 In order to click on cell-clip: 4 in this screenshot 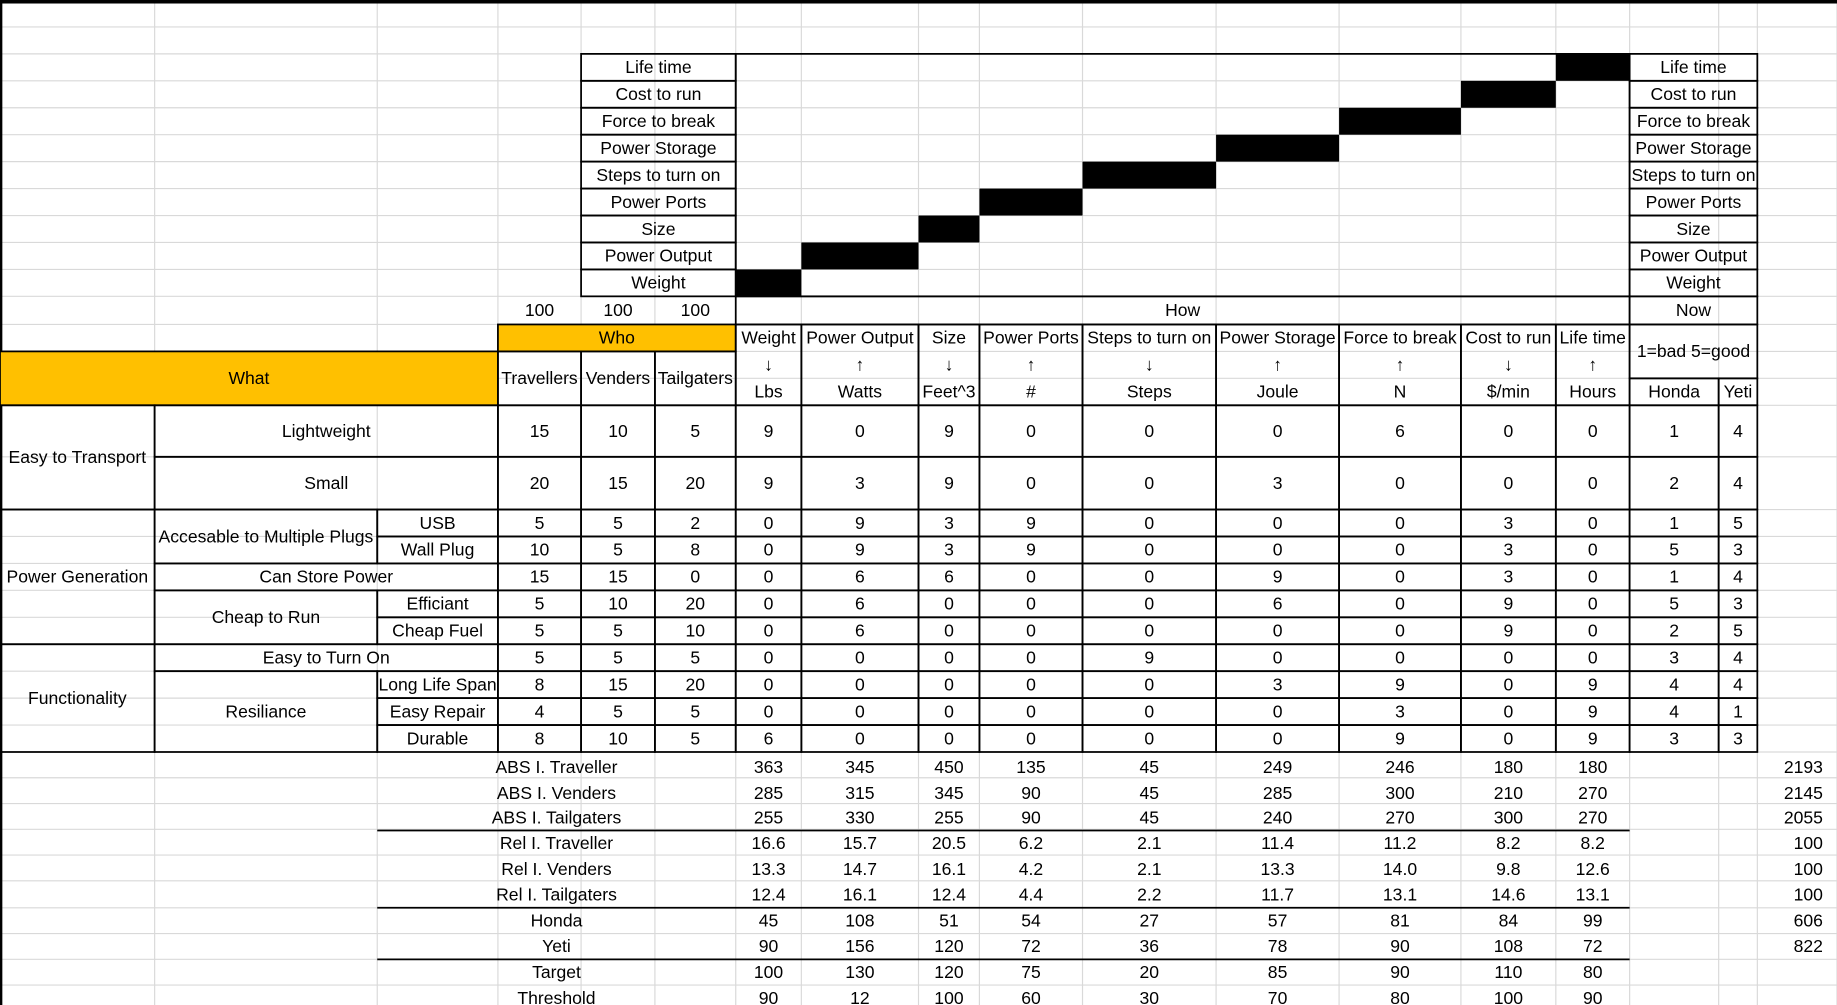, I will do `click(1738, 577)`.